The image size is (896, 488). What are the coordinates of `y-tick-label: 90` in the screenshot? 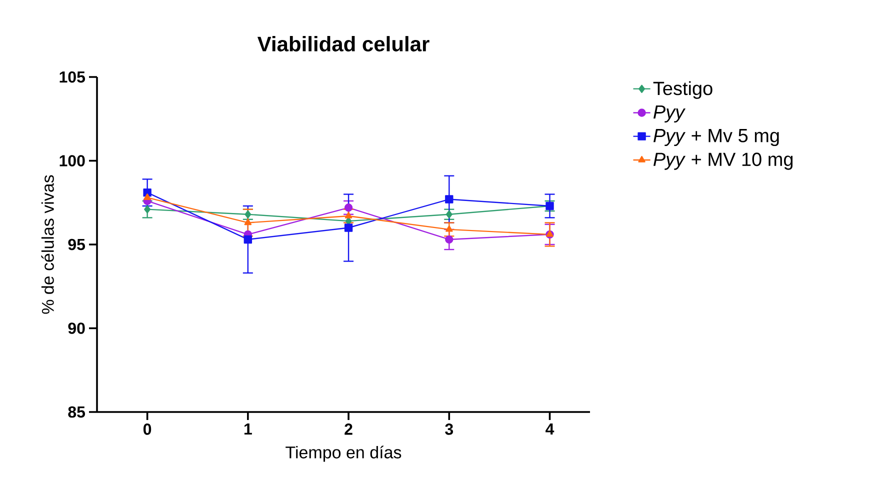 It's located at (76, 328).